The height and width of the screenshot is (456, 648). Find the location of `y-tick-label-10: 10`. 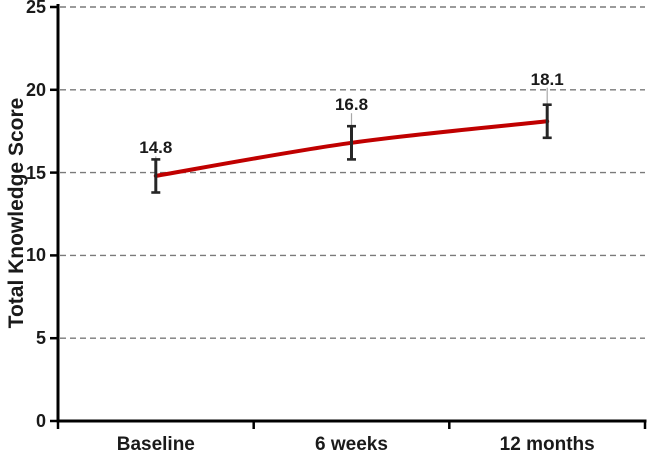

y-tick-label-10: 10 is located at coordinates (35, 255).